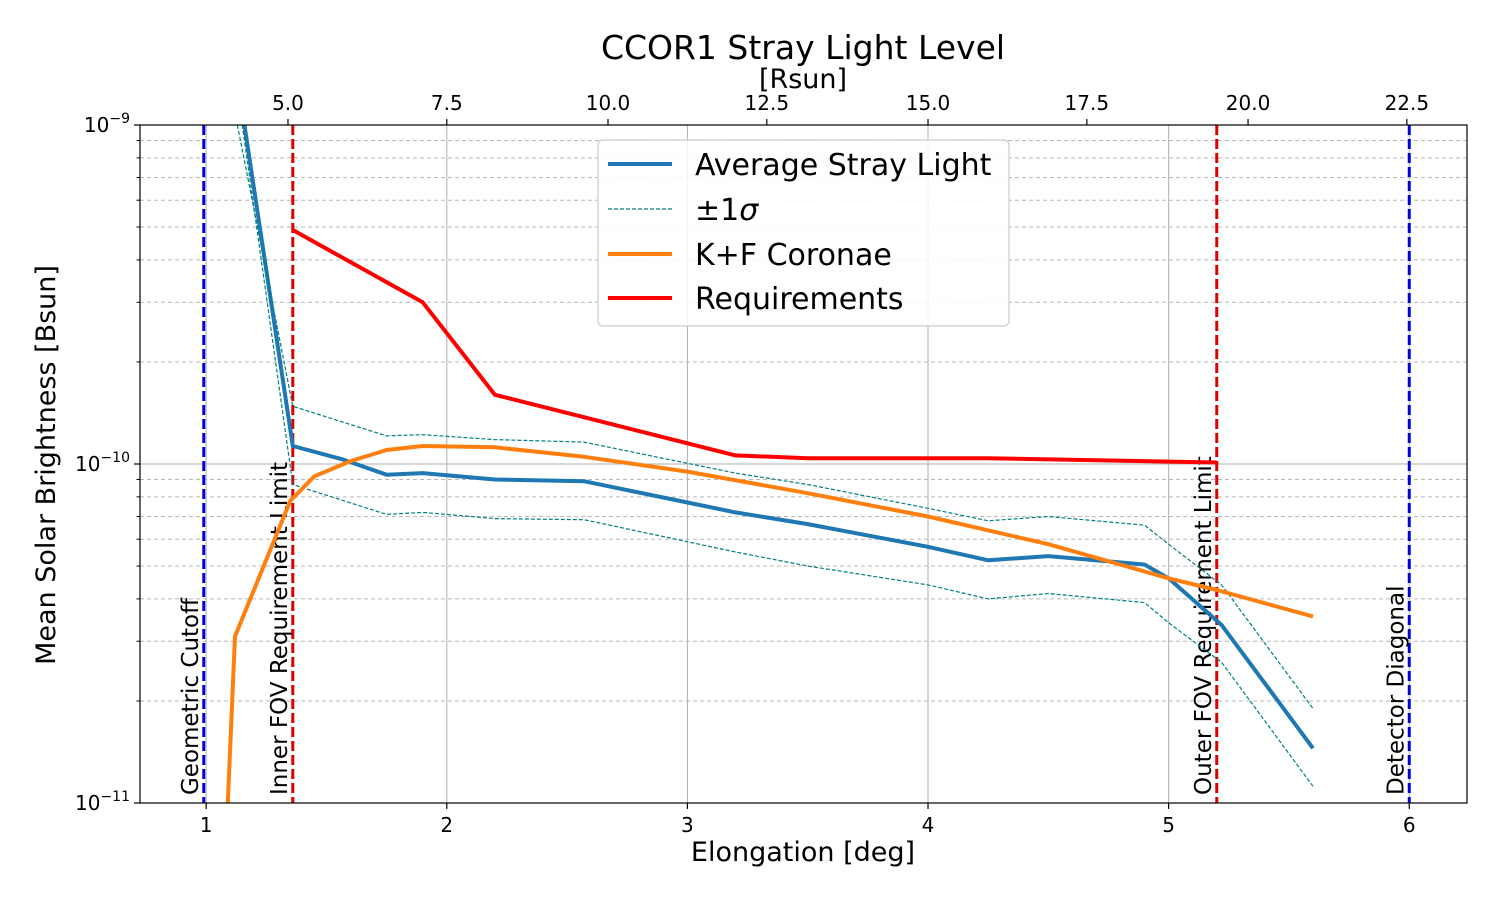 Image resolution: width=1500 pixels, height=900 pixels. Describe the element at coordinates (206, 825) in the screenshot. I see `x-tick-label: 1` at that location.